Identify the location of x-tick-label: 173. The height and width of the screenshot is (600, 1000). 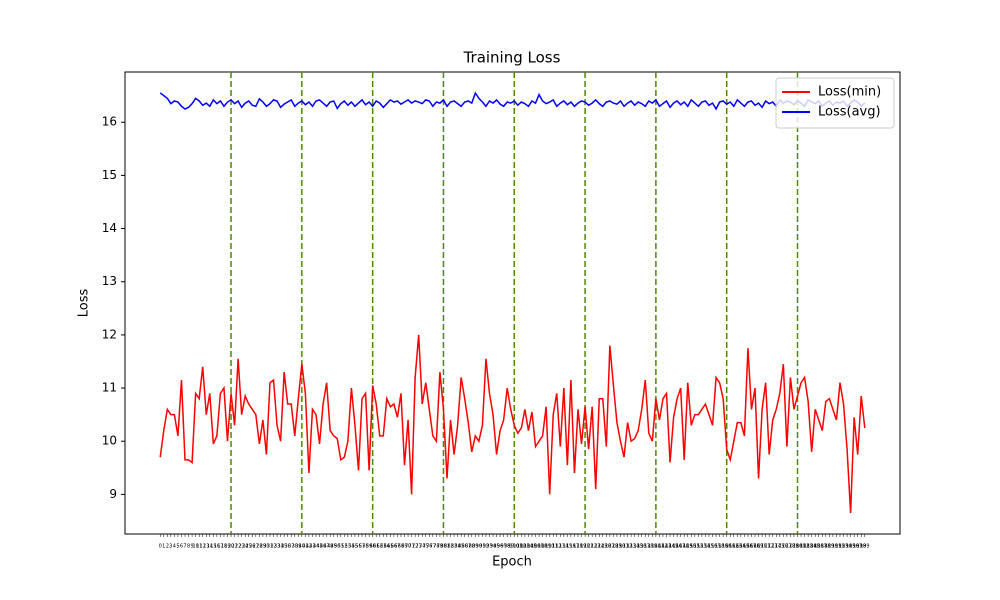
(773, 547).